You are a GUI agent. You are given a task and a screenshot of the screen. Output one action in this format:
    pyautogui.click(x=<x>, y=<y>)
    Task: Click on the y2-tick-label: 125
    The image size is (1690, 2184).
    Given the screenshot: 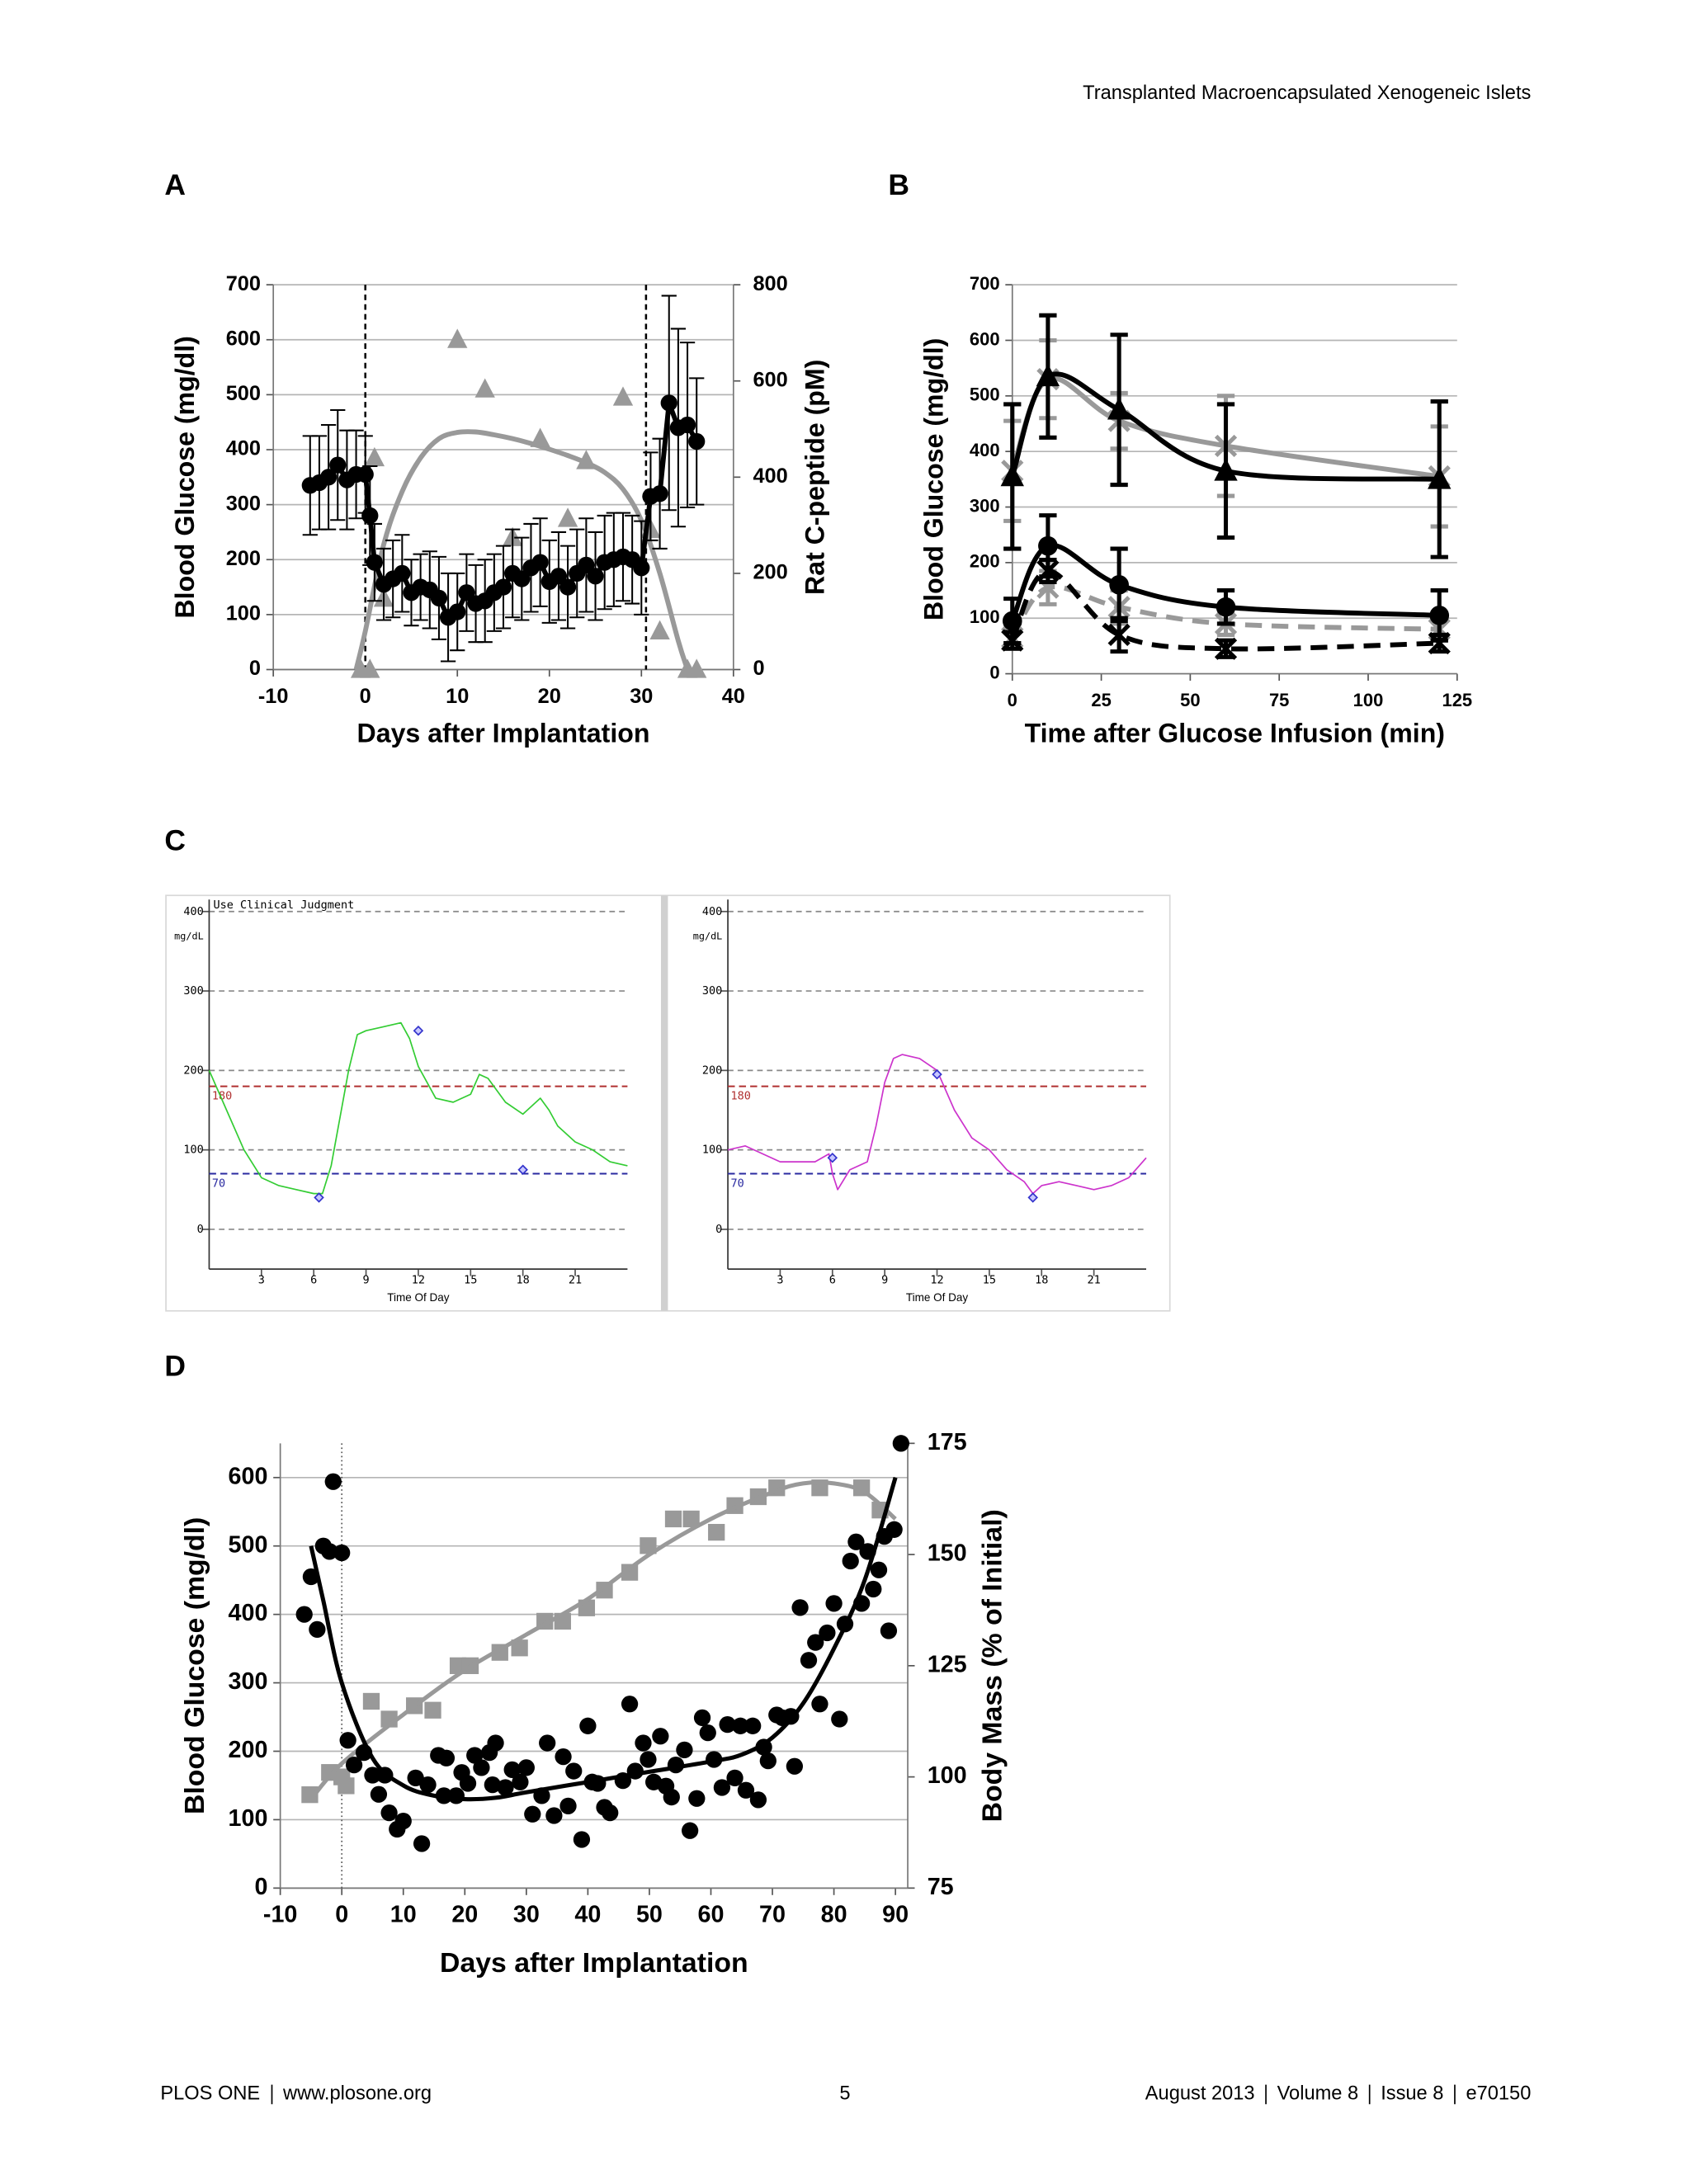 What is the action you would take?
    pyautogui.click(x=947, y=1664)
    